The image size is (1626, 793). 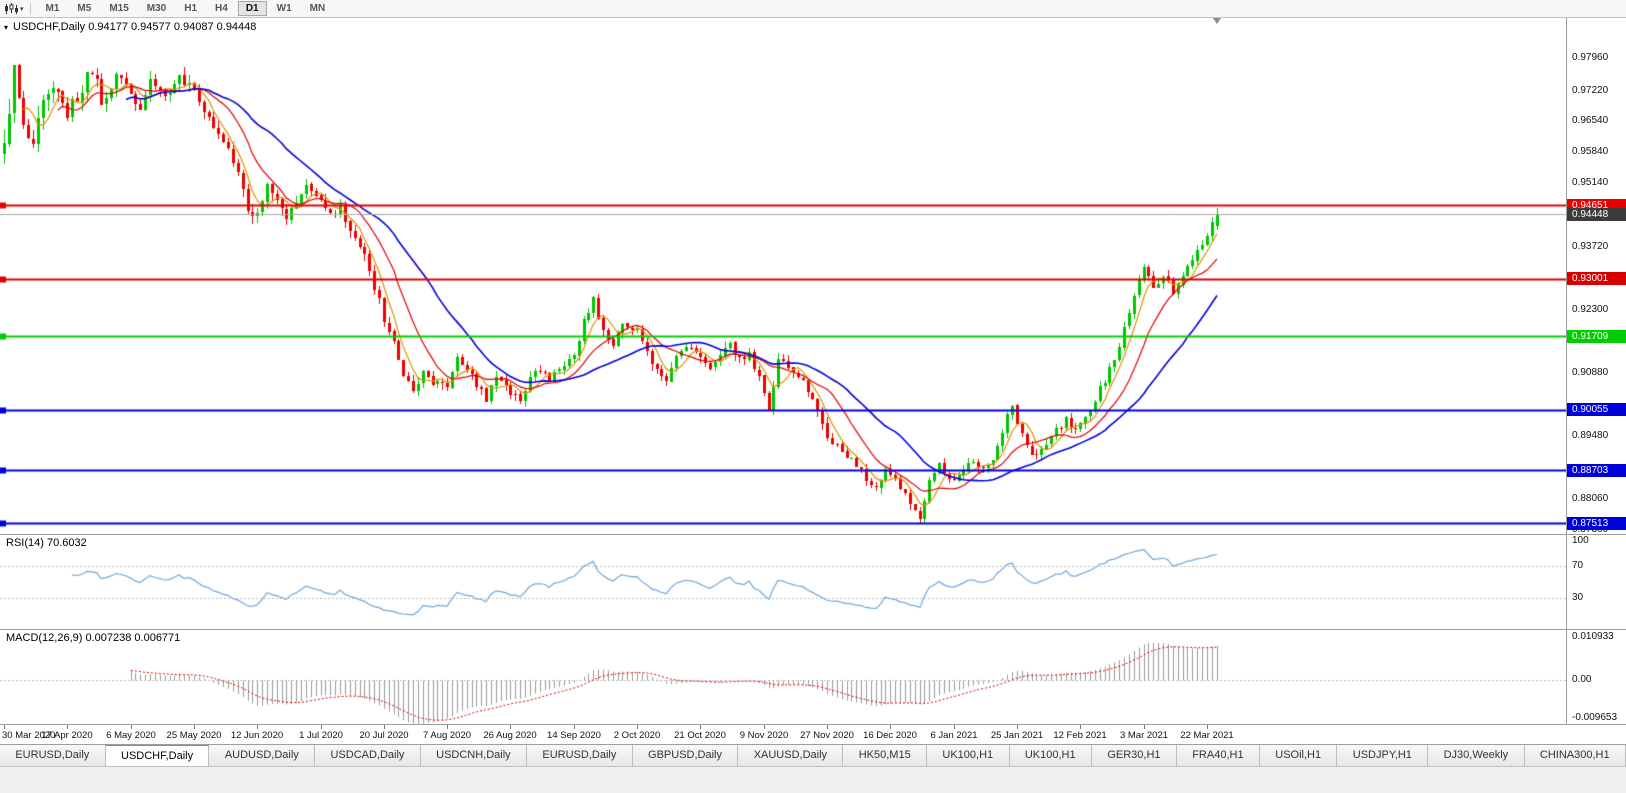 I want to click on rsi-axis: 100 70 30, so click(x=1596, y=582).